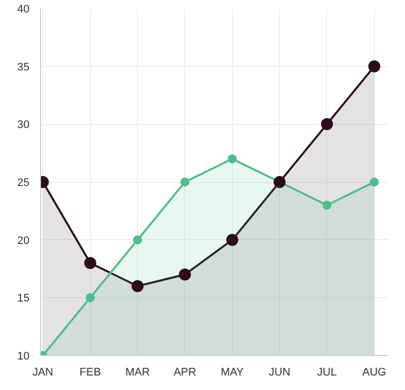 The width and height of the screenshot is (405, 390). Describe the element at coordinates (23, 183) in the screenshot. I see `y-tick-label: 25` at that location.